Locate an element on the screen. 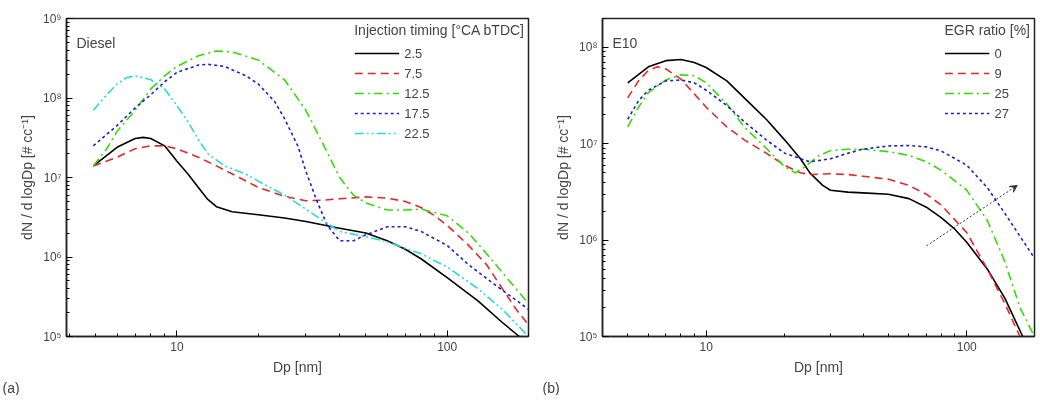 This screenshot has width=1040, height=403. legend-title: EGR ratio [%] is located at coordinates (987, 30).